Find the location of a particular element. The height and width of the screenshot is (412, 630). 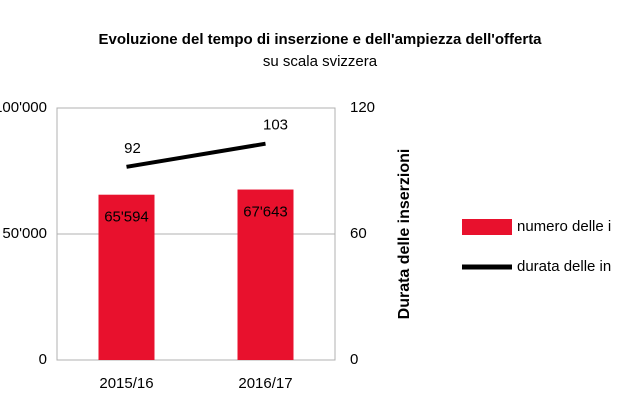

y2-tick-label: 120 is located at coordinates (362, 107).